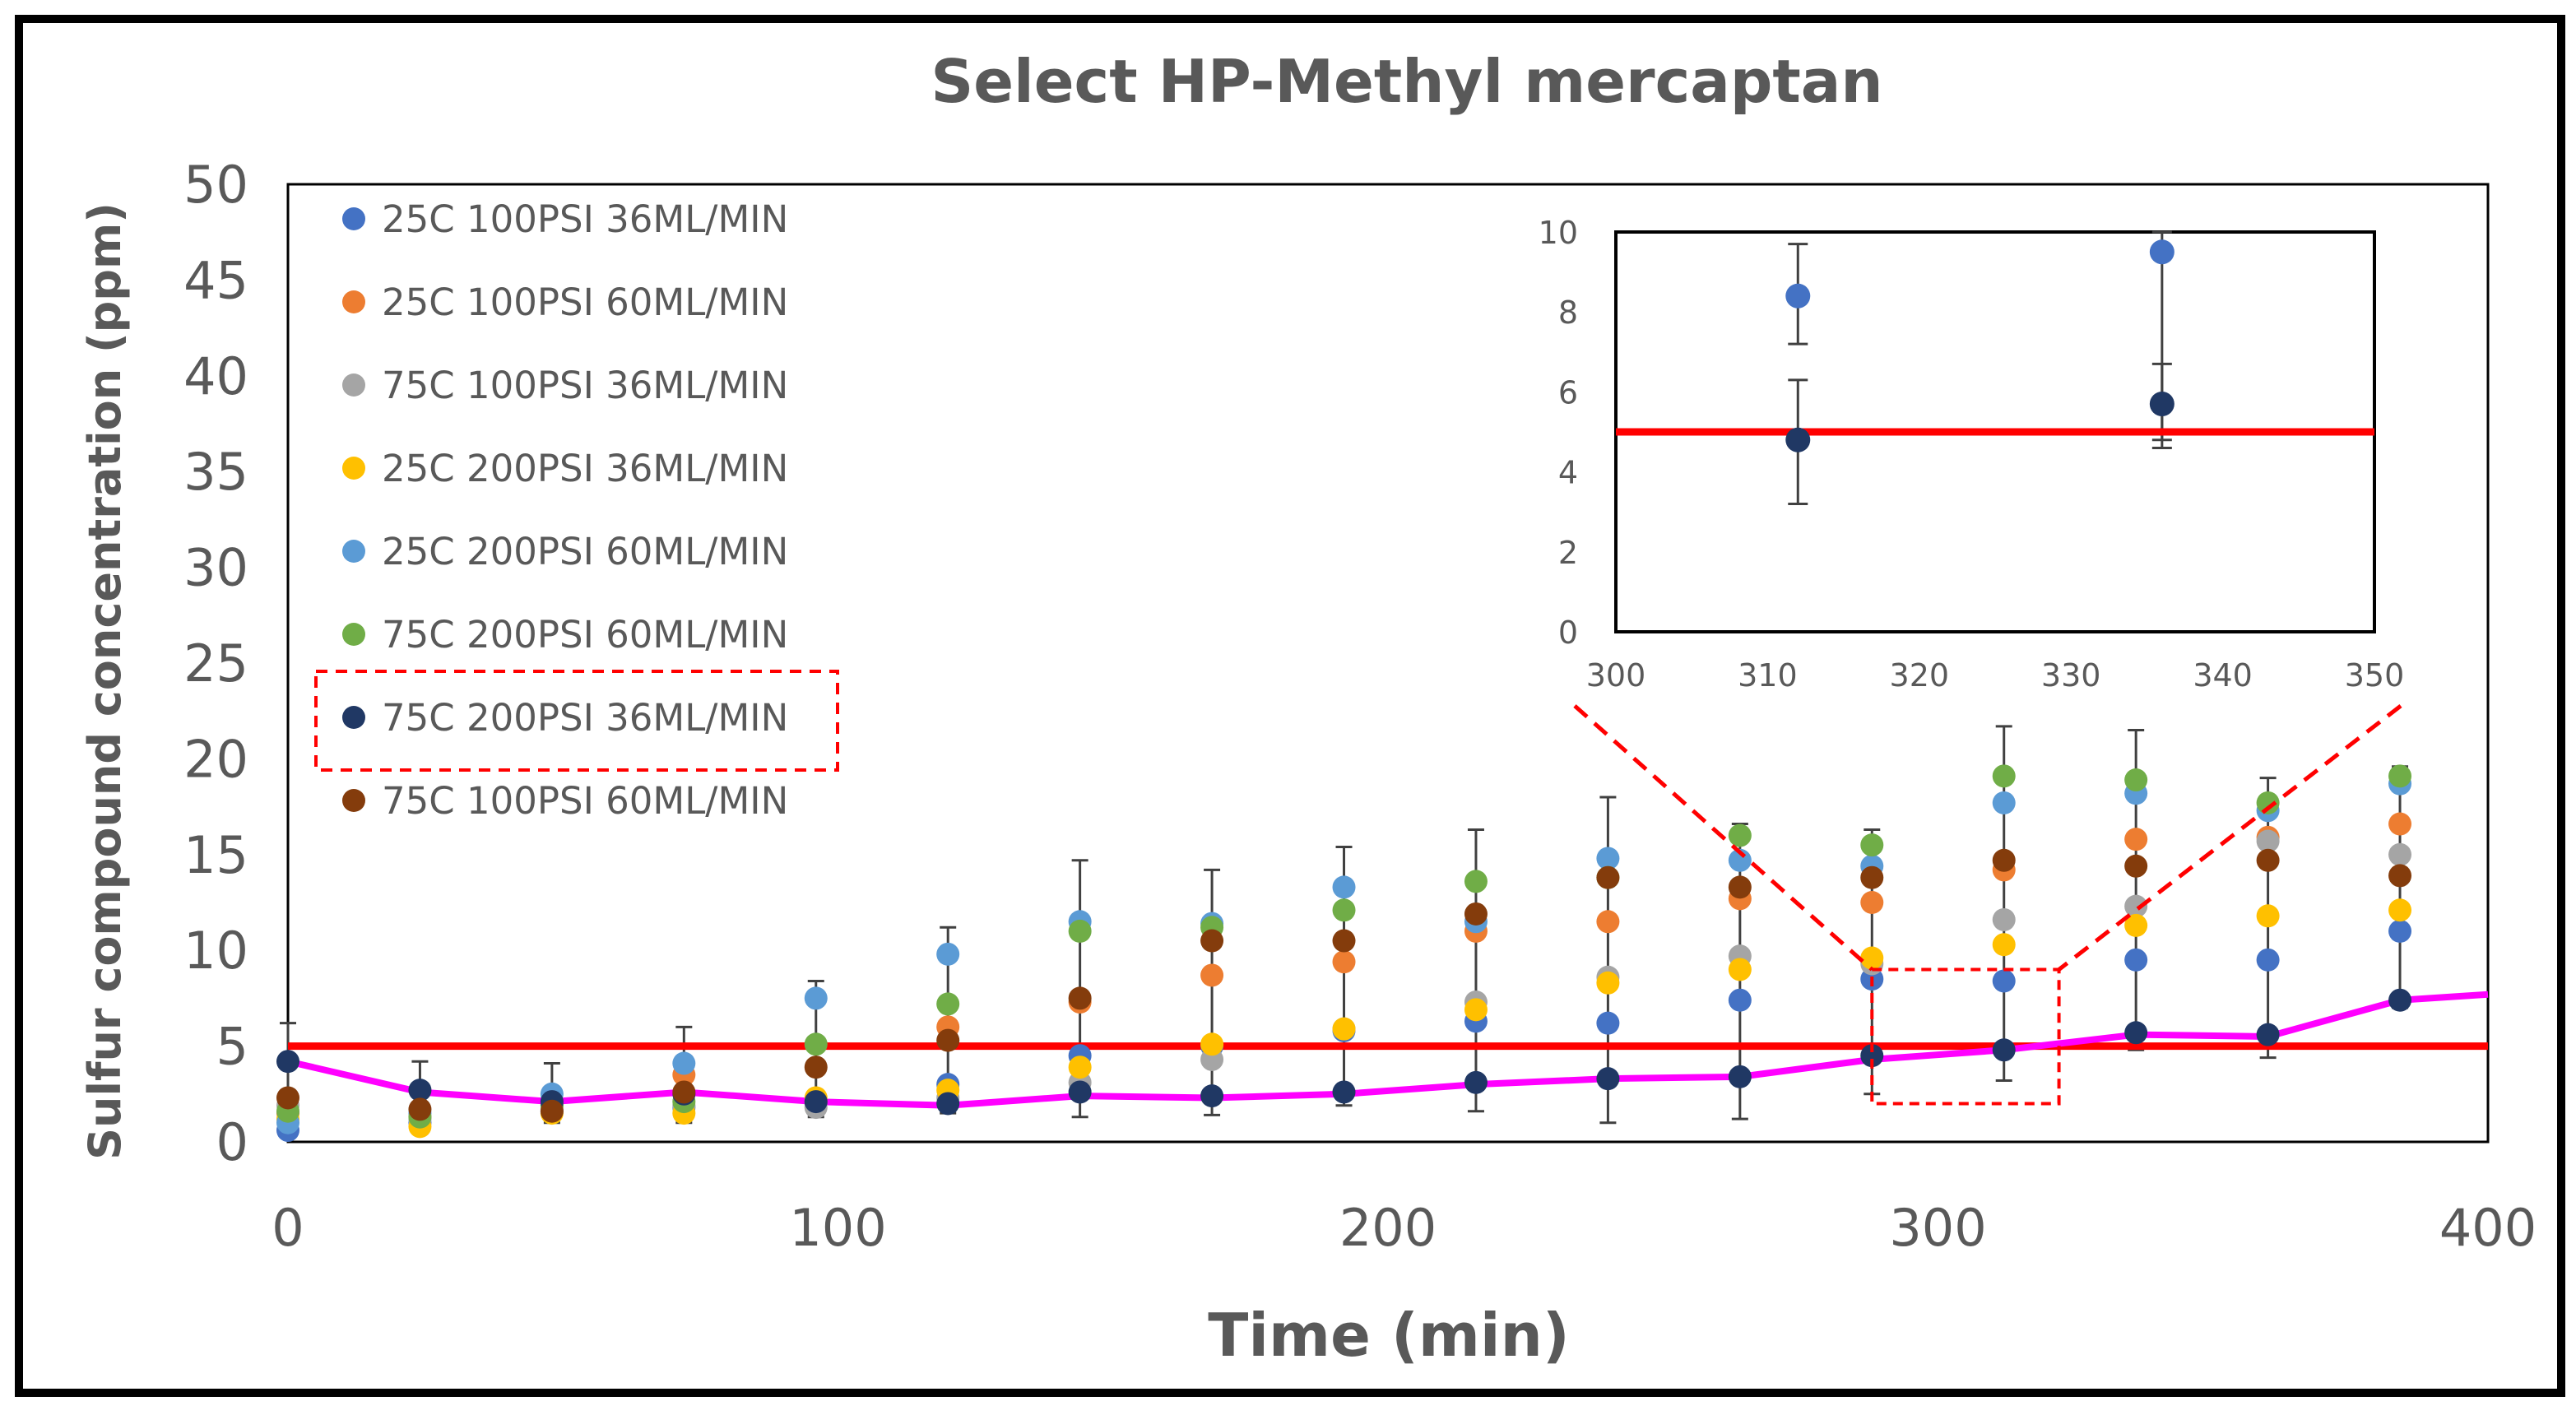 The height and width of the screenshot is (1415, 2576). I want to click on inset-x-tick-label: 300, so click(1616, 675).